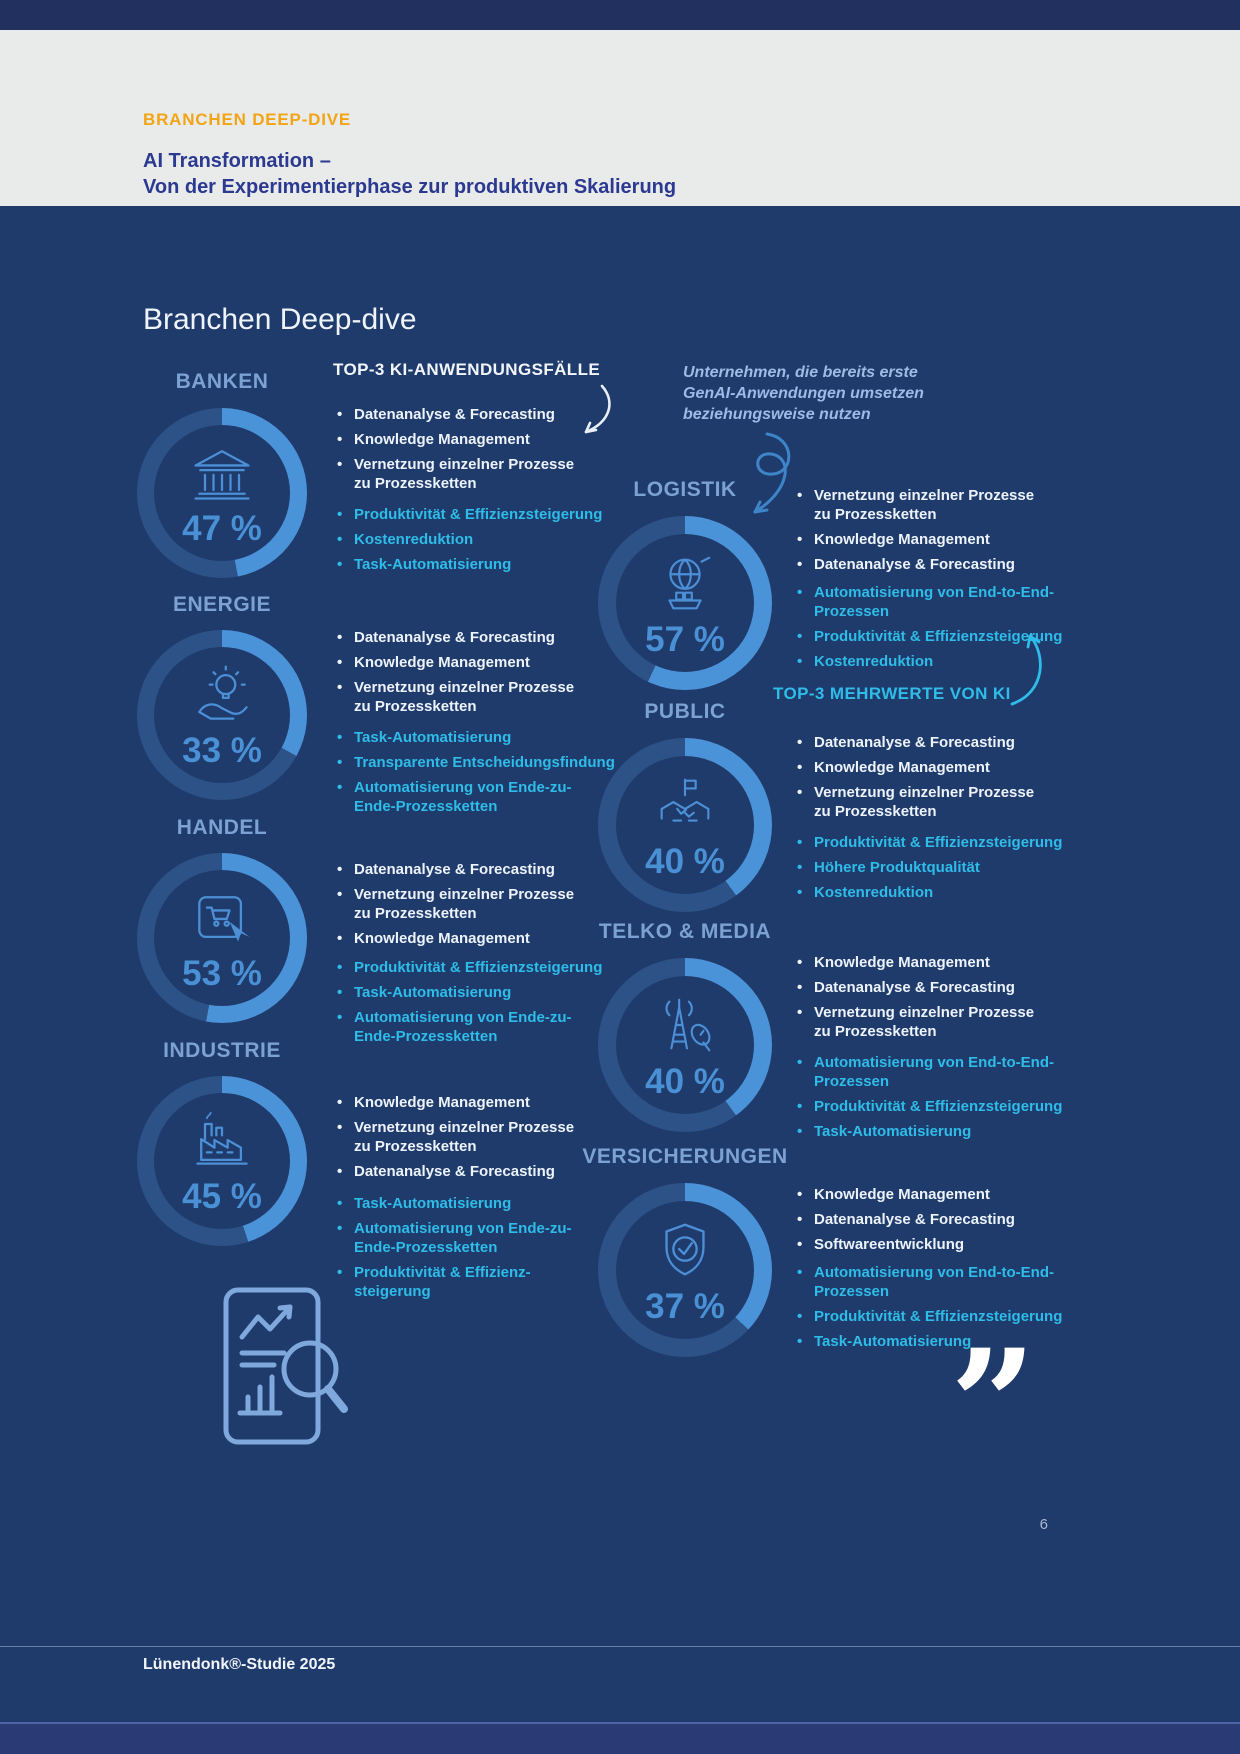  I want to click on chapter-title-line1: AI Transformation –, so click(237, 161).